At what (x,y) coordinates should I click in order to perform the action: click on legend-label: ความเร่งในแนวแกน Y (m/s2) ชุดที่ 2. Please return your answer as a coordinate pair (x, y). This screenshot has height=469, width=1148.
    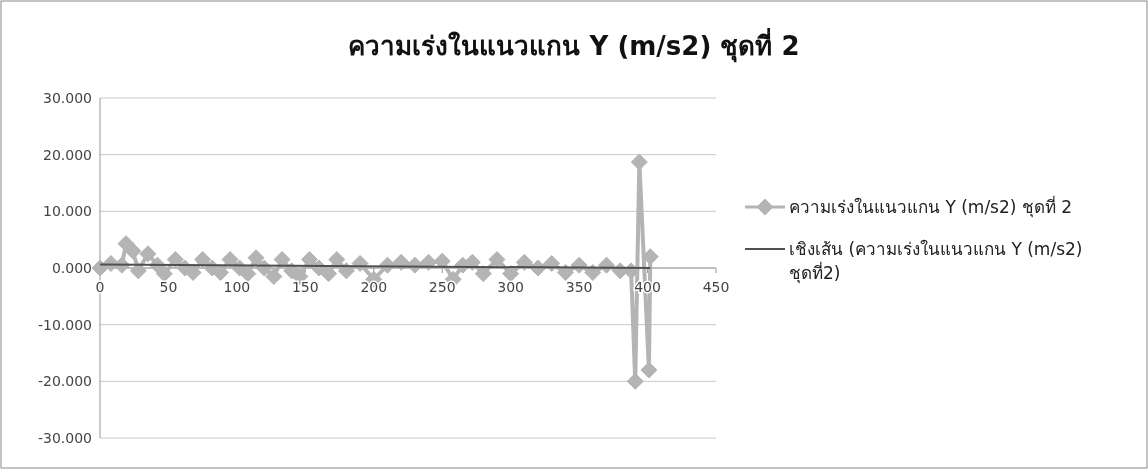
    Looking at the image, I should click on (931, 206).